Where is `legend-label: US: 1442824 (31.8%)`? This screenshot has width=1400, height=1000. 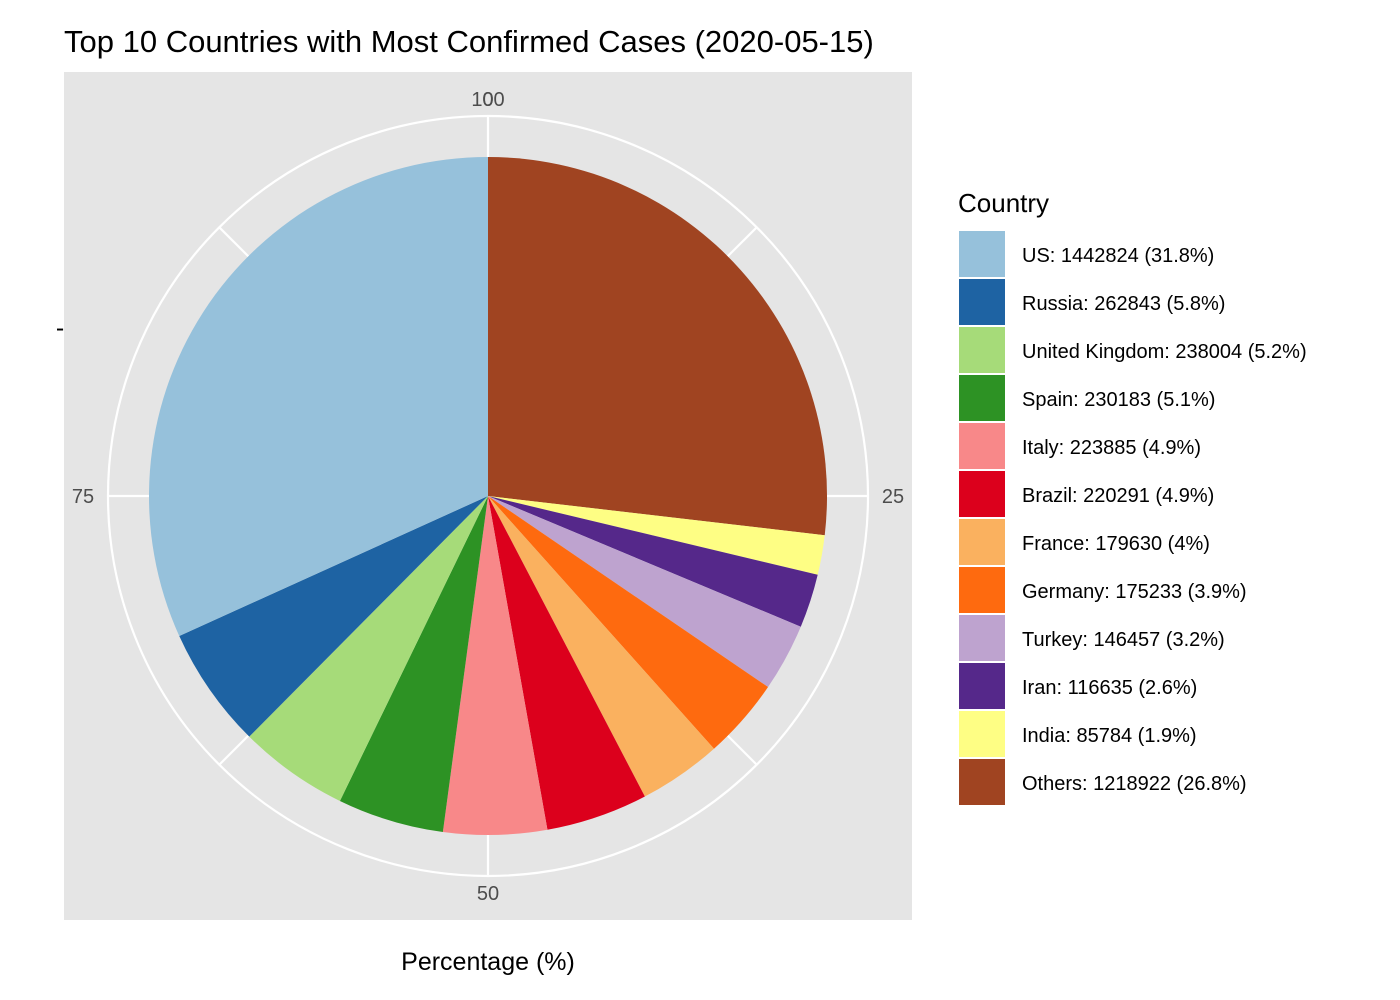 legend-label: US: 1442824 (31.8%) is located at coordinates (1118, 256).